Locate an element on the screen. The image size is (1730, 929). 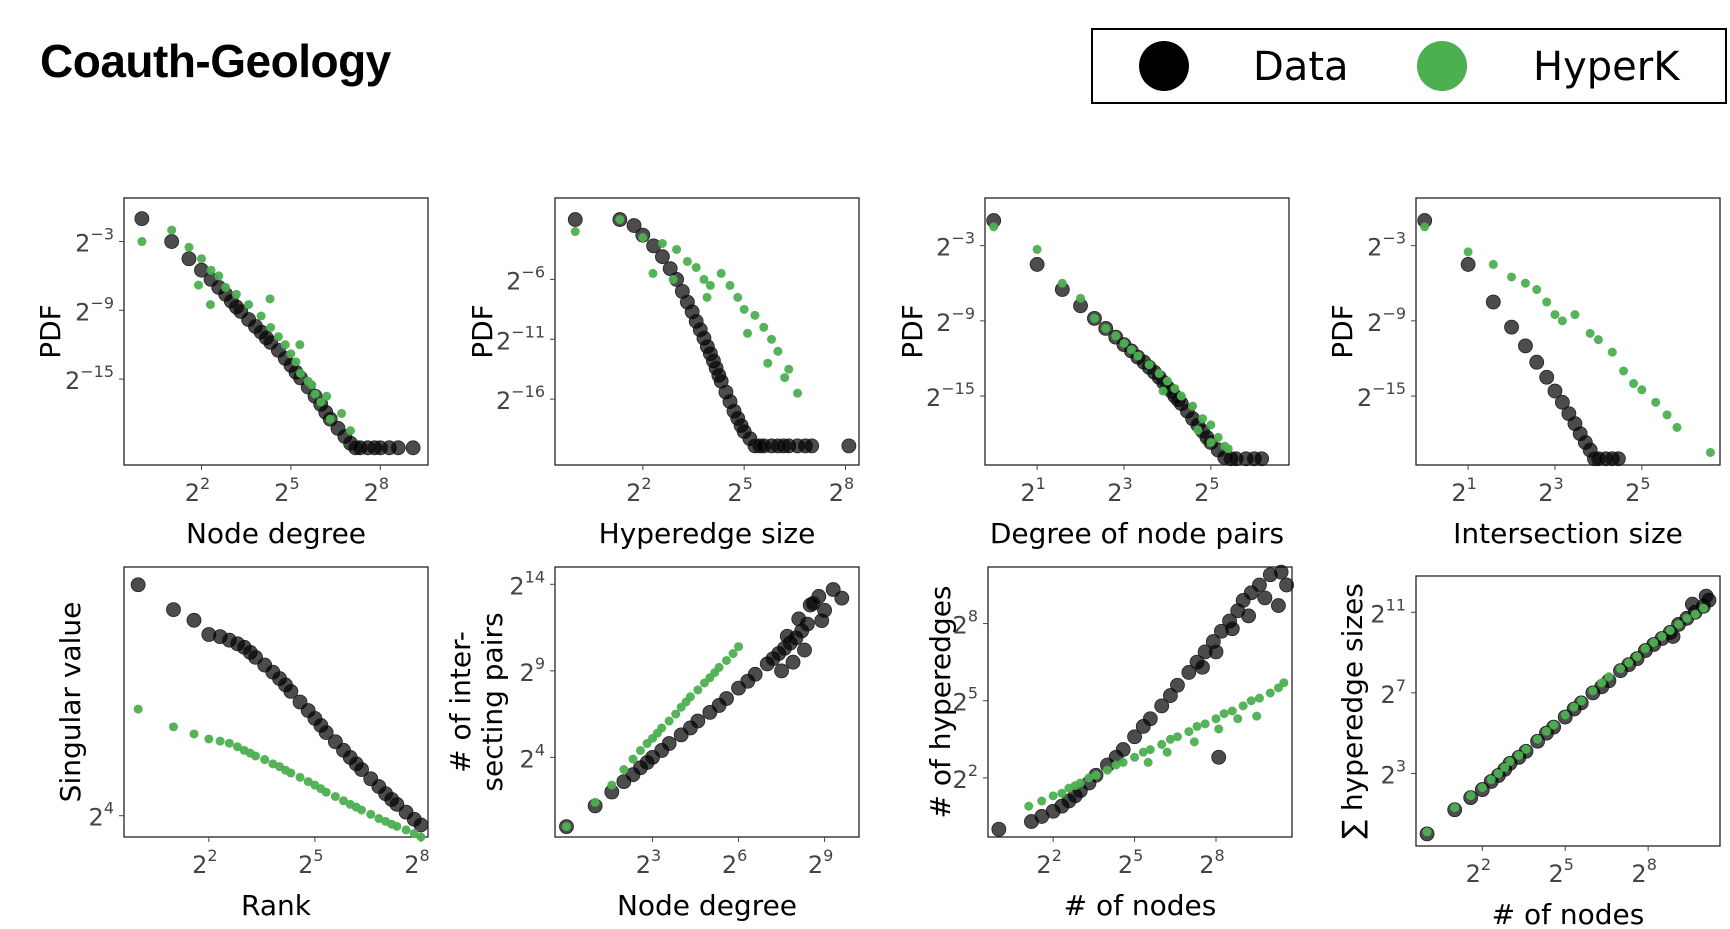
x-tick-label: 23 is located at coordinates (1119, 490).